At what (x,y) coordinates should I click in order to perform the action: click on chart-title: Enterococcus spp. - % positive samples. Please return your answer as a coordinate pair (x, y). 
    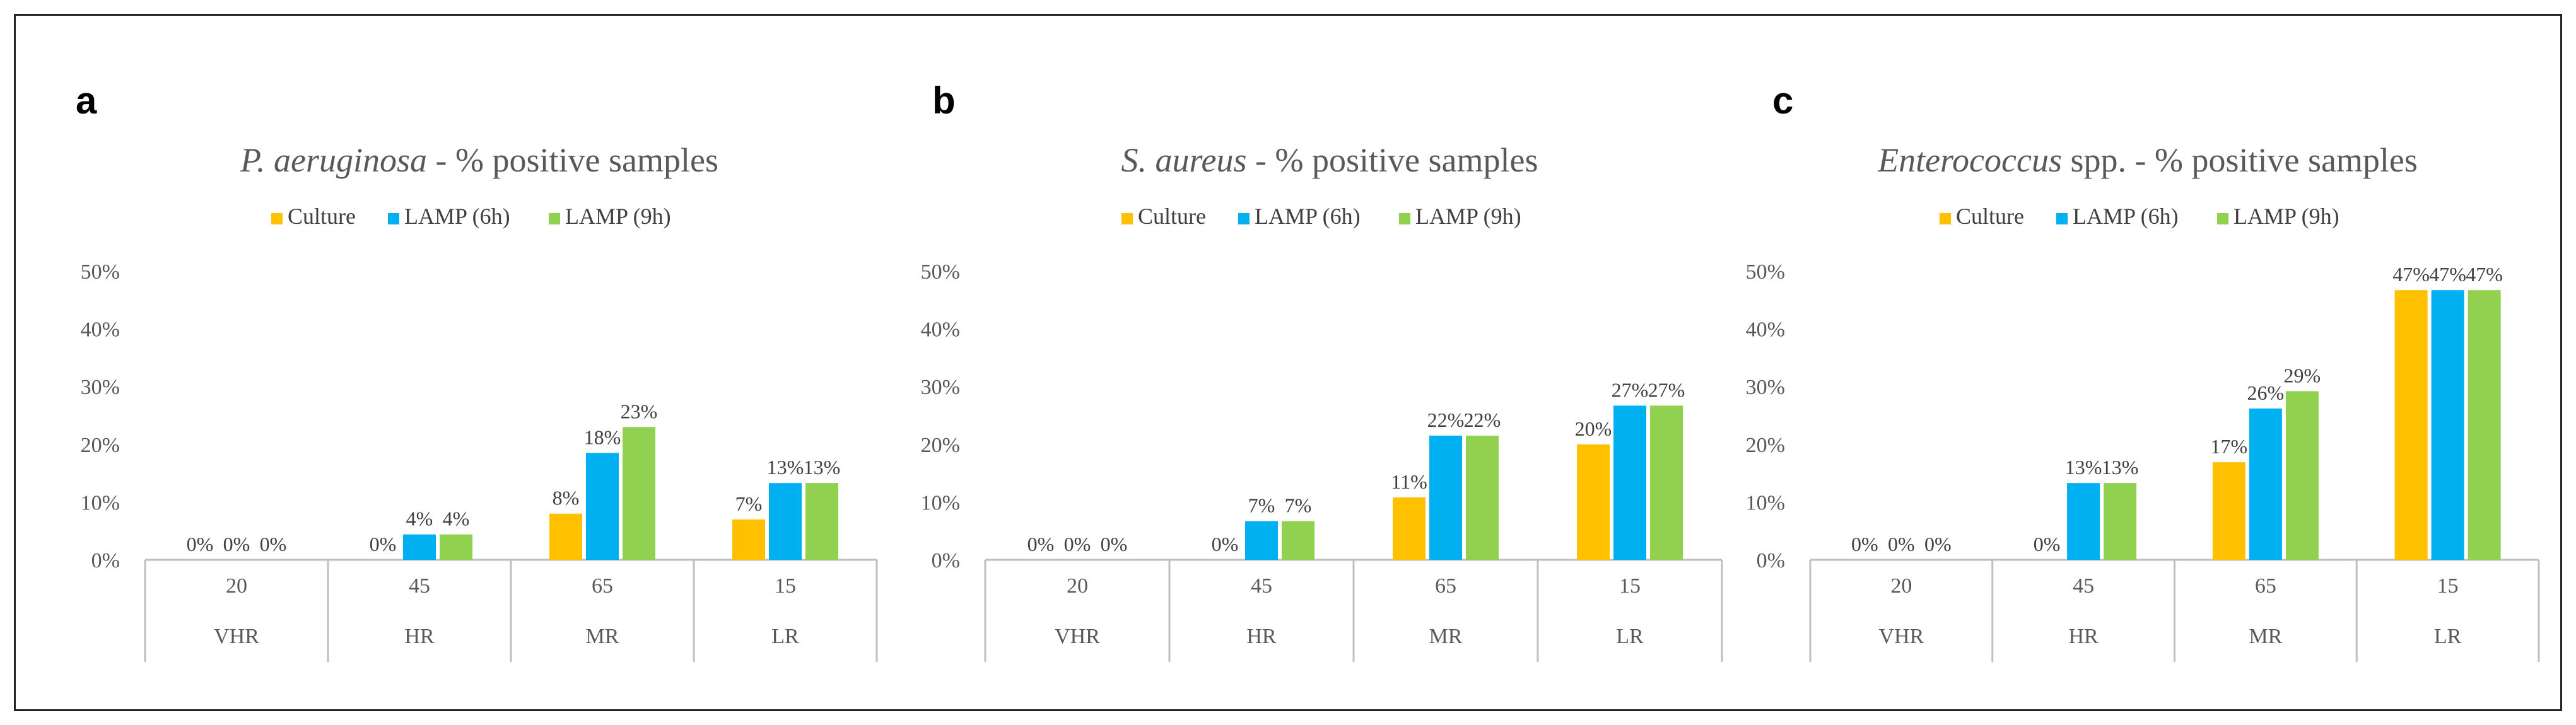
    Looking at the image, I should click on (2147, 160).